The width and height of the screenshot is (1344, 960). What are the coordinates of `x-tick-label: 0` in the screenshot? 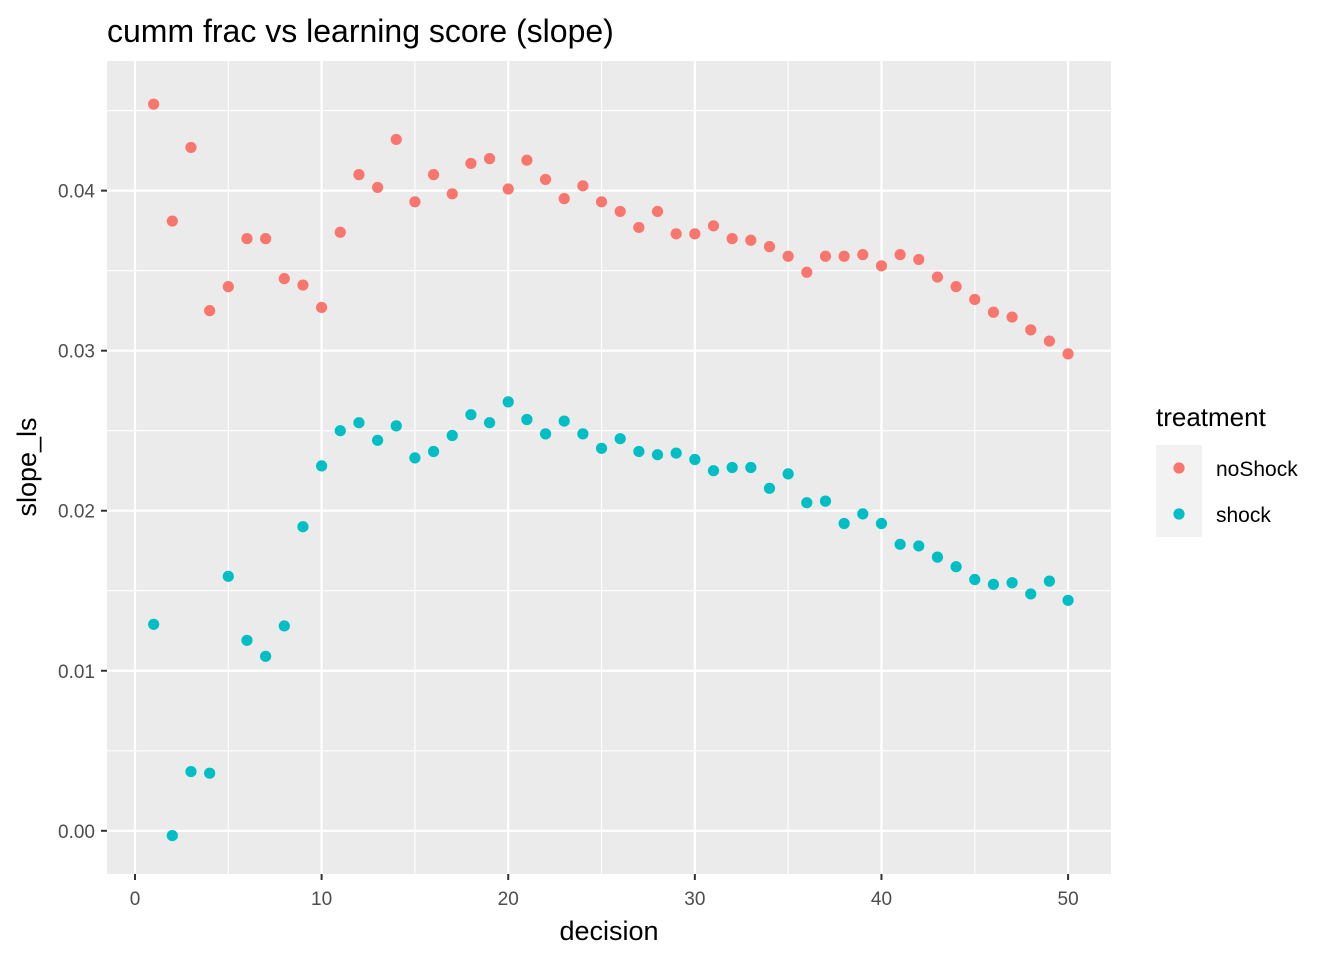 It's located at (135, 899).